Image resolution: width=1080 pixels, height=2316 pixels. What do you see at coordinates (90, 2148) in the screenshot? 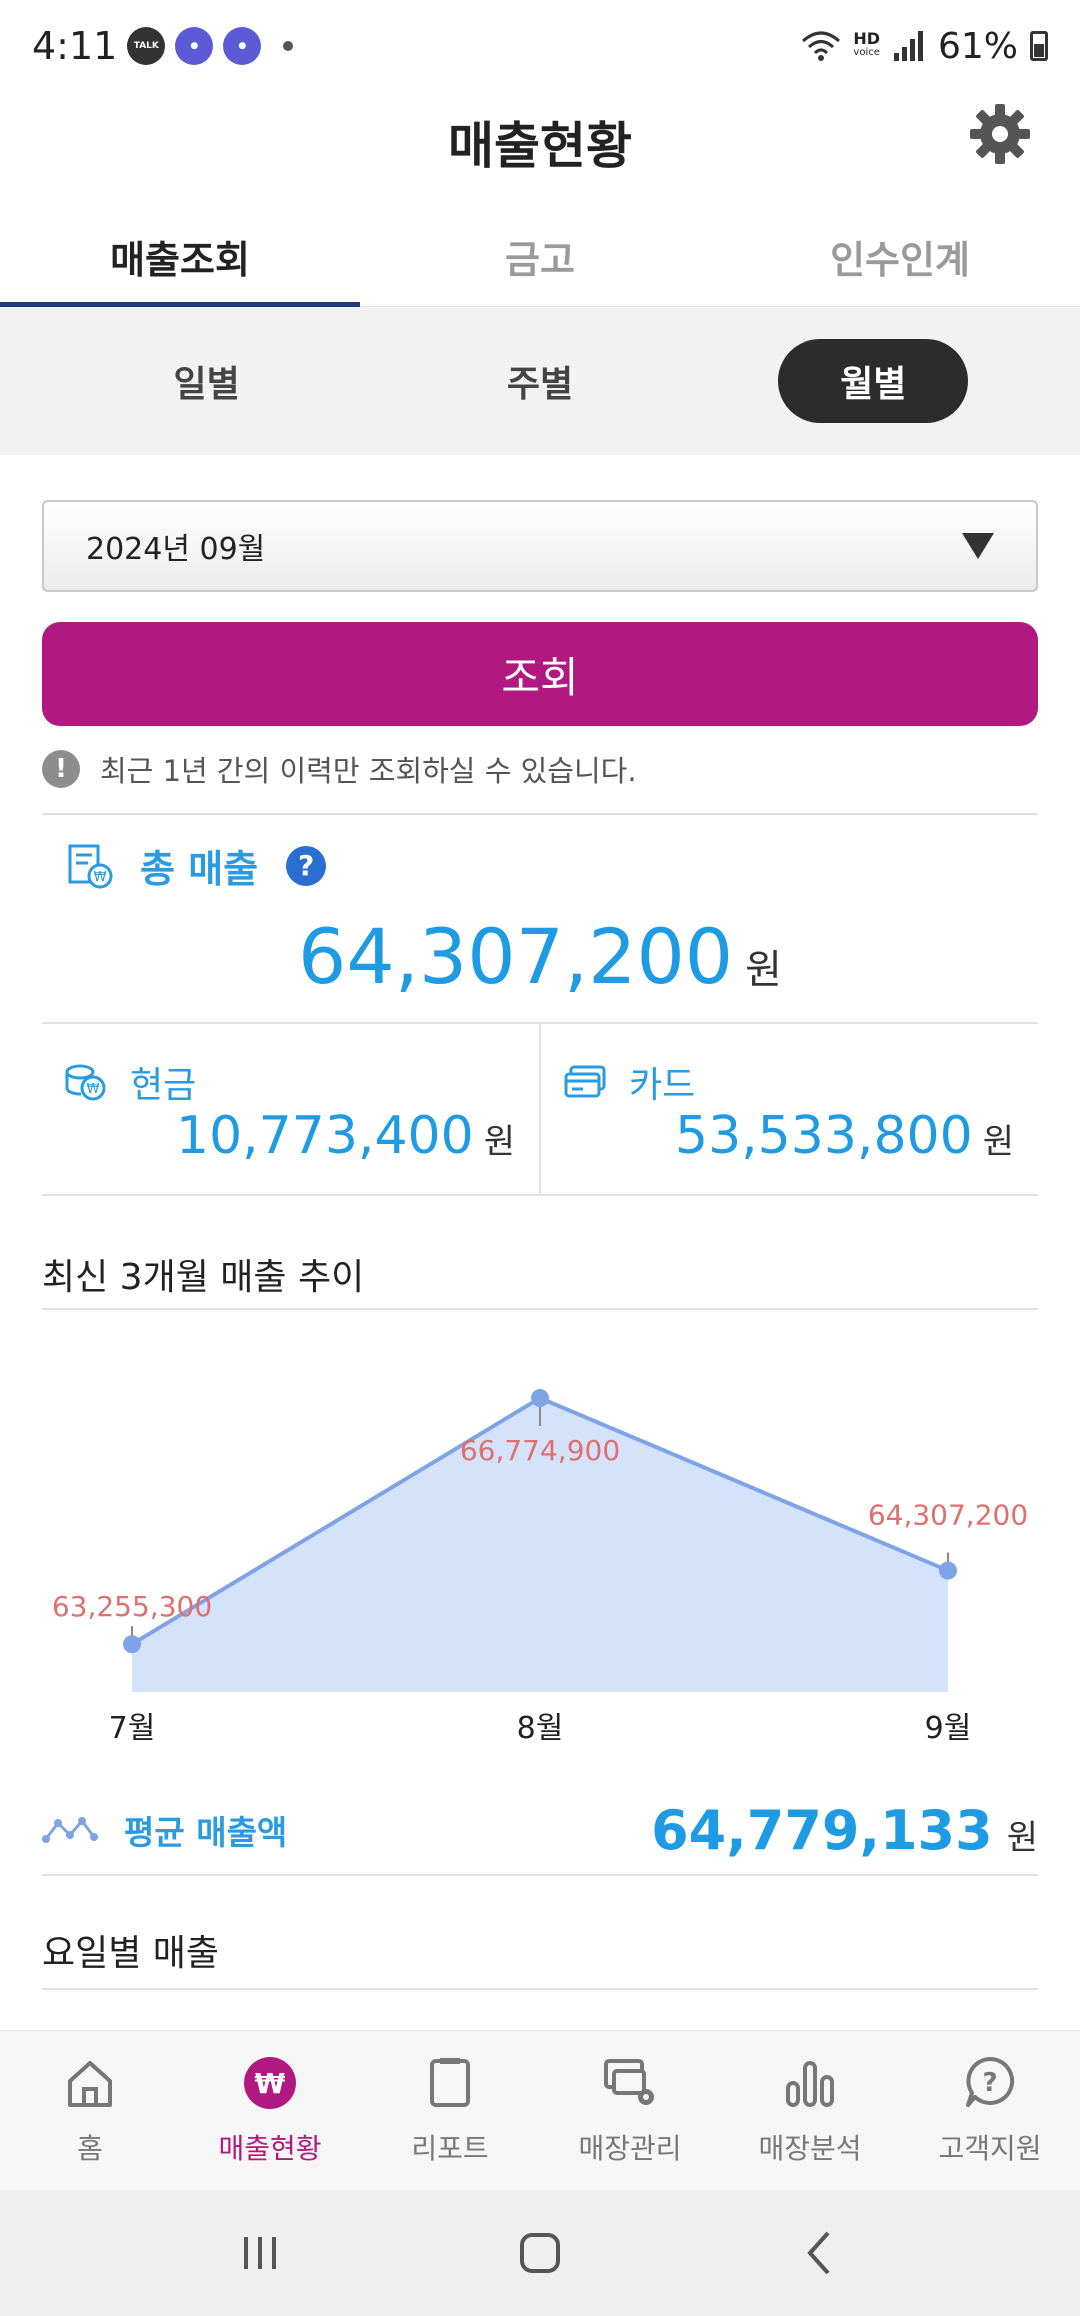
I see `nav-home-label: 홈` at bounding box center [90, 2148].